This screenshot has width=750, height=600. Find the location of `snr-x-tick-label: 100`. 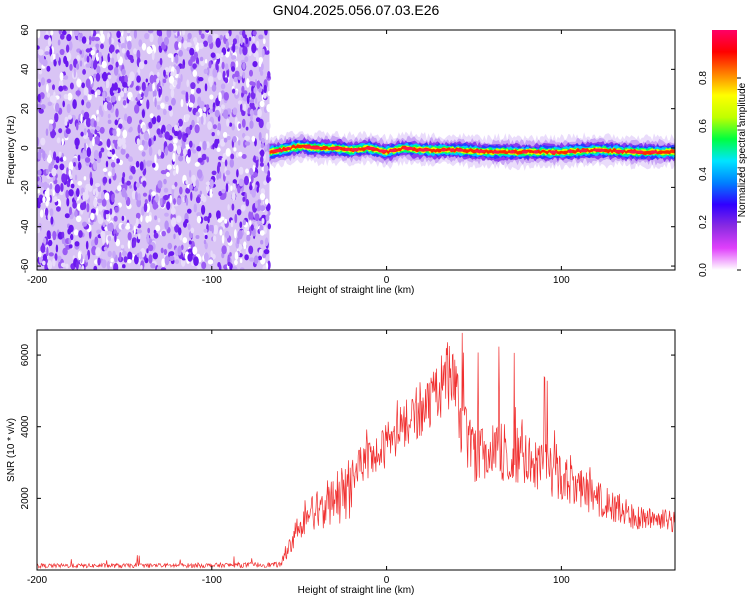

snr-x-tick-label: 100 is located at coordinates (561, 580).